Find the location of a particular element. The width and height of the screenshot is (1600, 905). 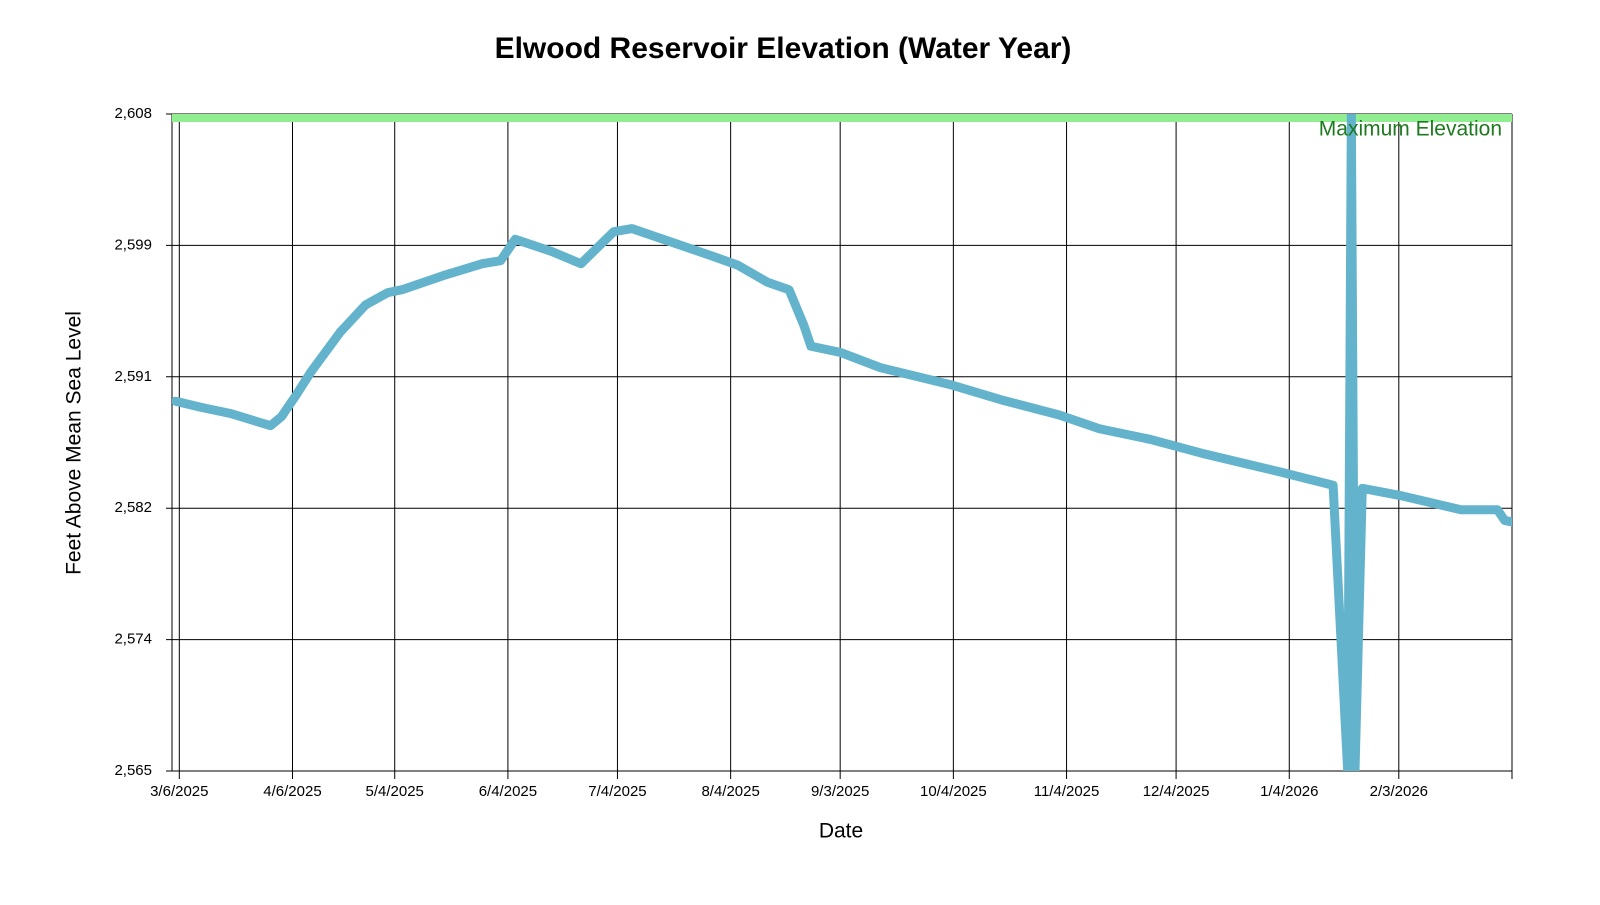

x-tick-label: 10/4/2025 is located at coordinates (953, 791).